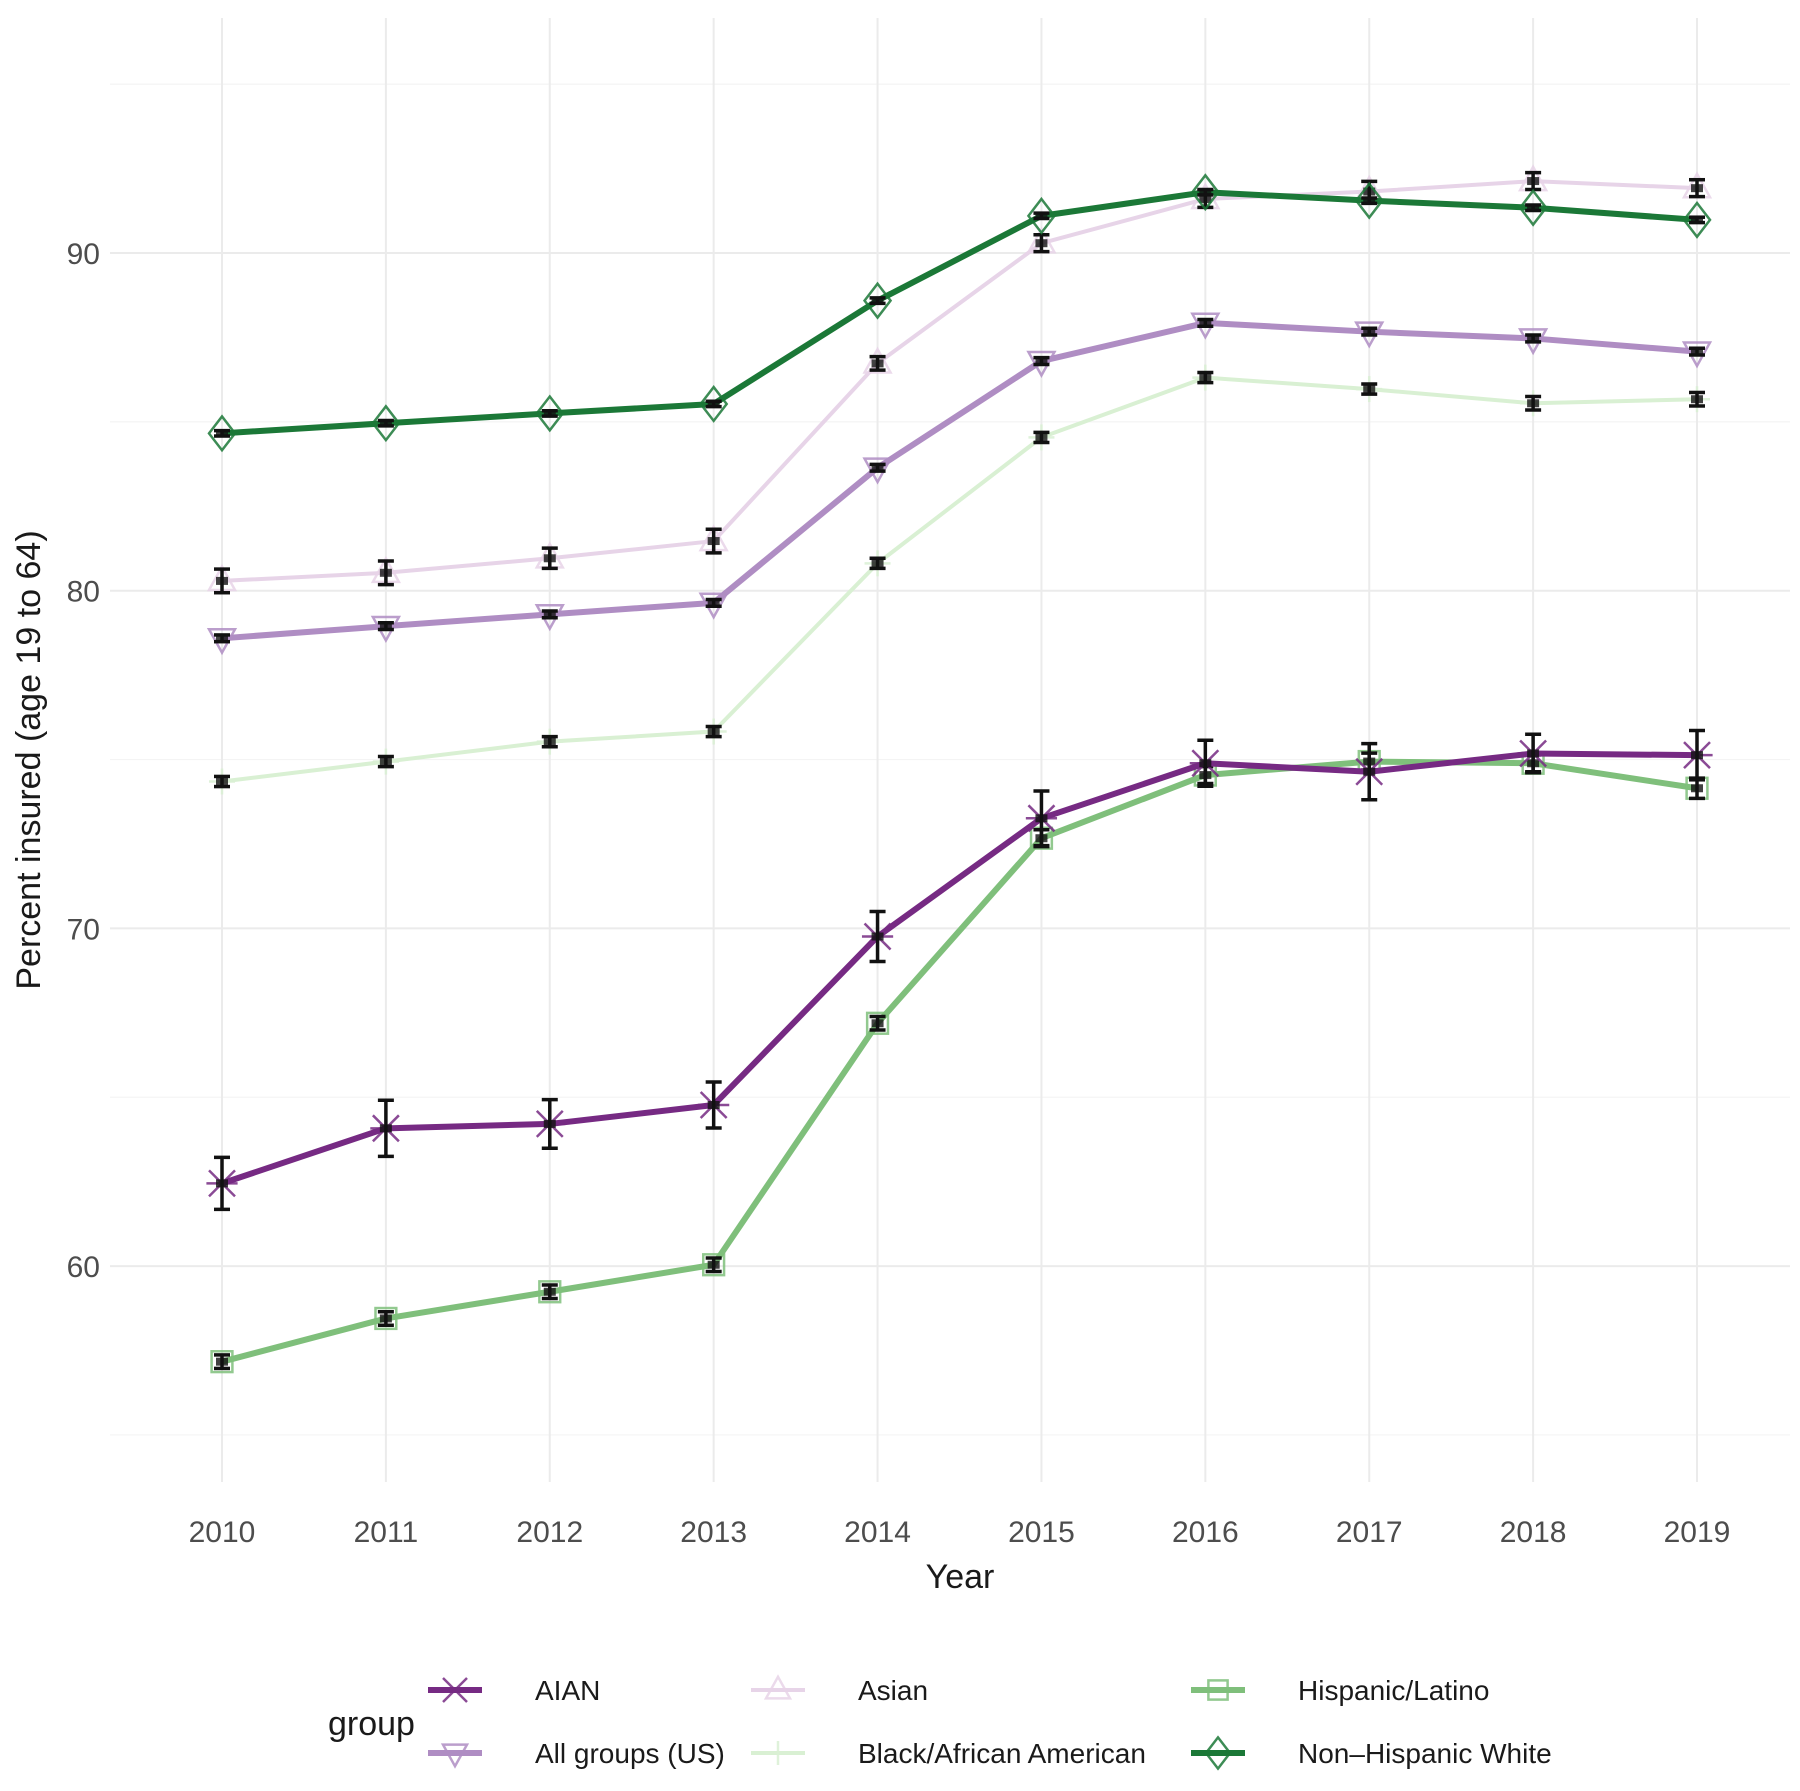 The image size is (1800, 1791). Describe the element at coordinates (371, 1724) in the screenshot. I see `legend-title: group` at that location.